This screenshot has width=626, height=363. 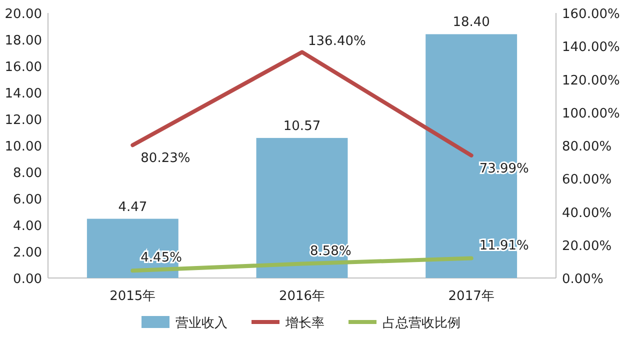 What do you see at coordinates (591, 48) in the screenshot?
I see `y2-tick-label: 140.00%` at bounding box center [591, 48].